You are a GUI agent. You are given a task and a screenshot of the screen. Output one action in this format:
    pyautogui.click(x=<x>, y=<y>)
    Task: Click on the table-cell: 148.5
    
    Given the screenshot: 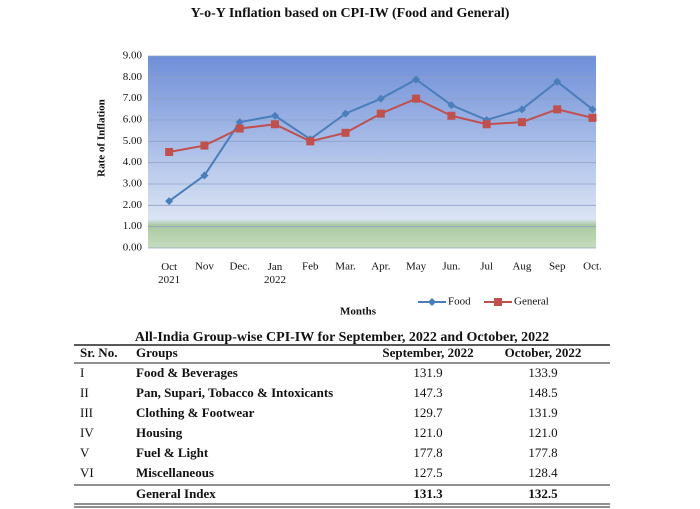 What is the action you would take?
    pyautogui.click(x=542, y=392)
    